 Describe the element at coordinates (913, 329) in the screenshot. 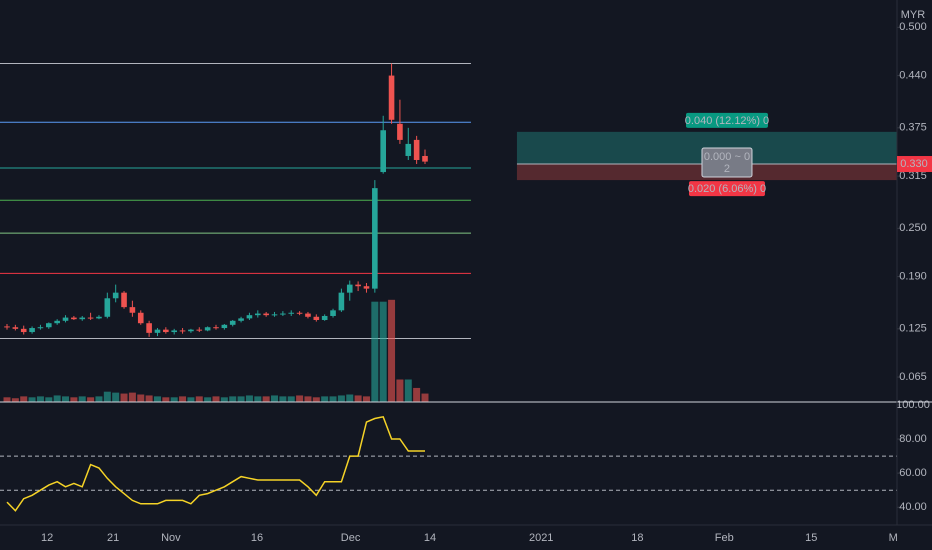

I see `y-tick-label: 0.125` at that location.